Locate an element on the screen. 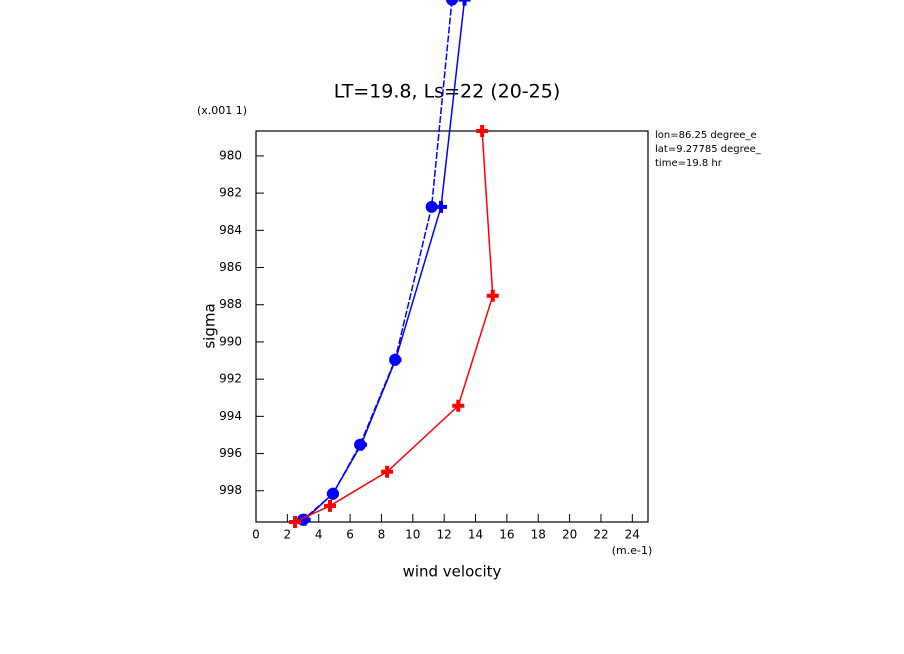 Image resolution: width=904 pixels, height=654 pixels. x-tick-label: 2 is located at coordinates (288, 535).